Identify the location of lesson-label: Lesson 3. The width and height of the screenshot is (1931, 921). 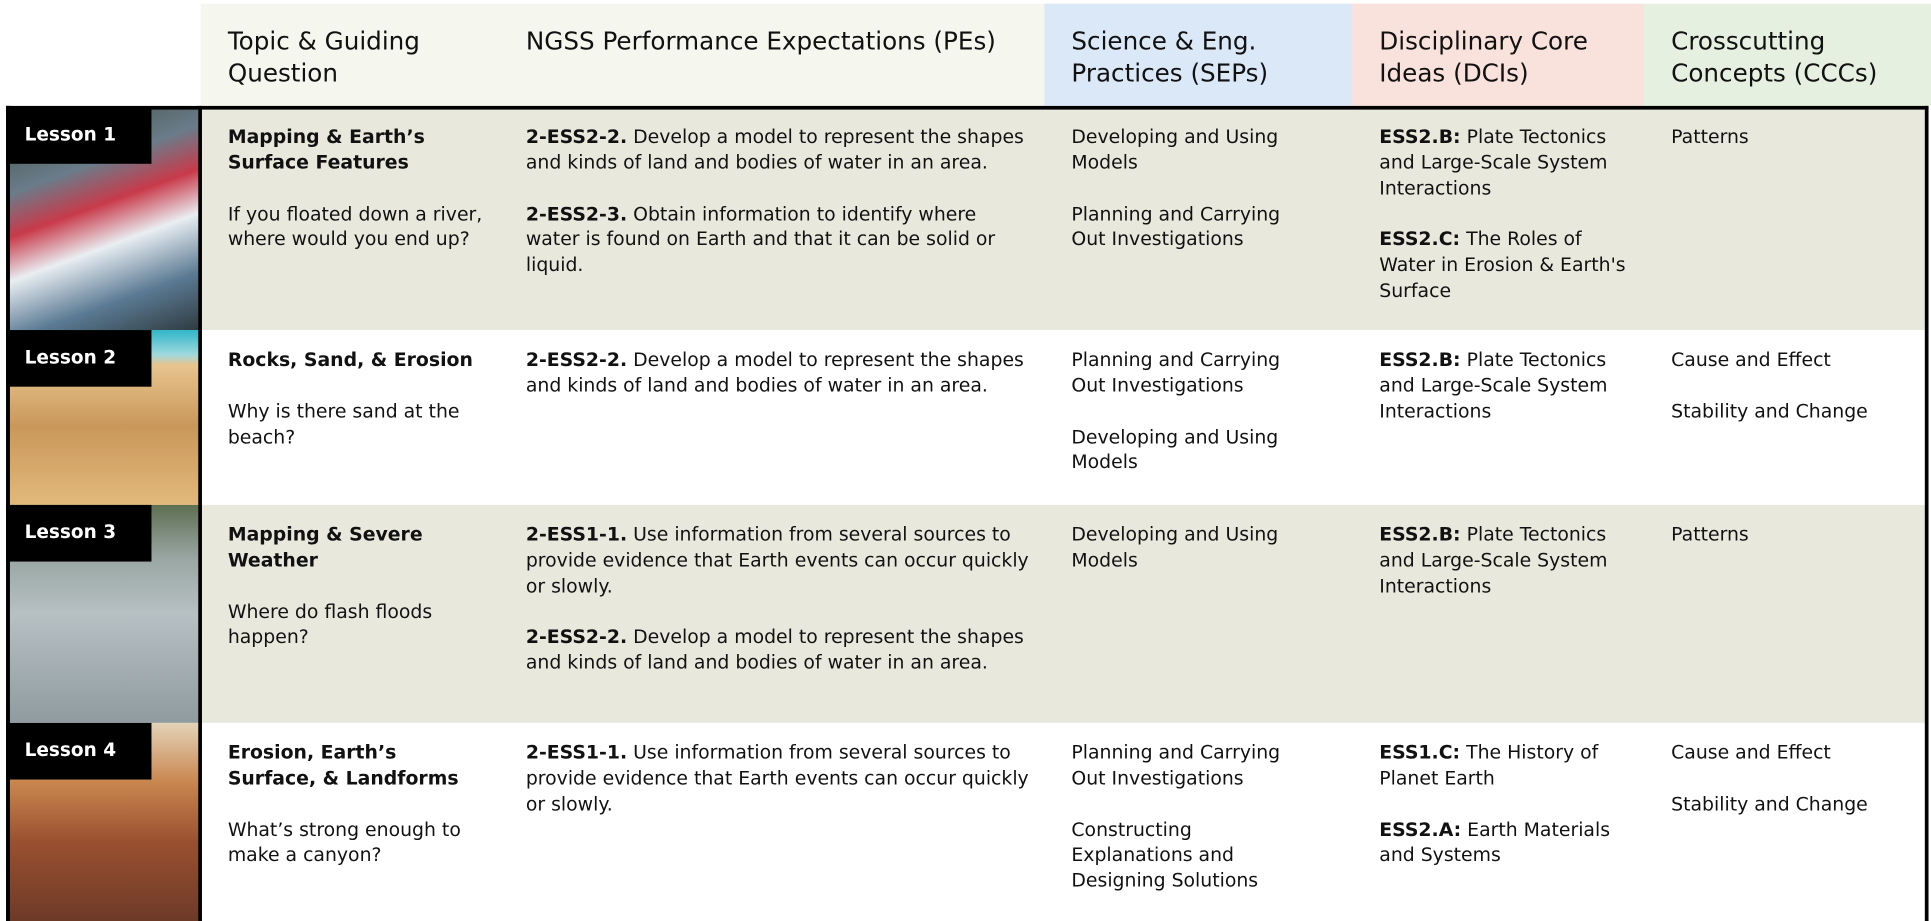
(79, 533).